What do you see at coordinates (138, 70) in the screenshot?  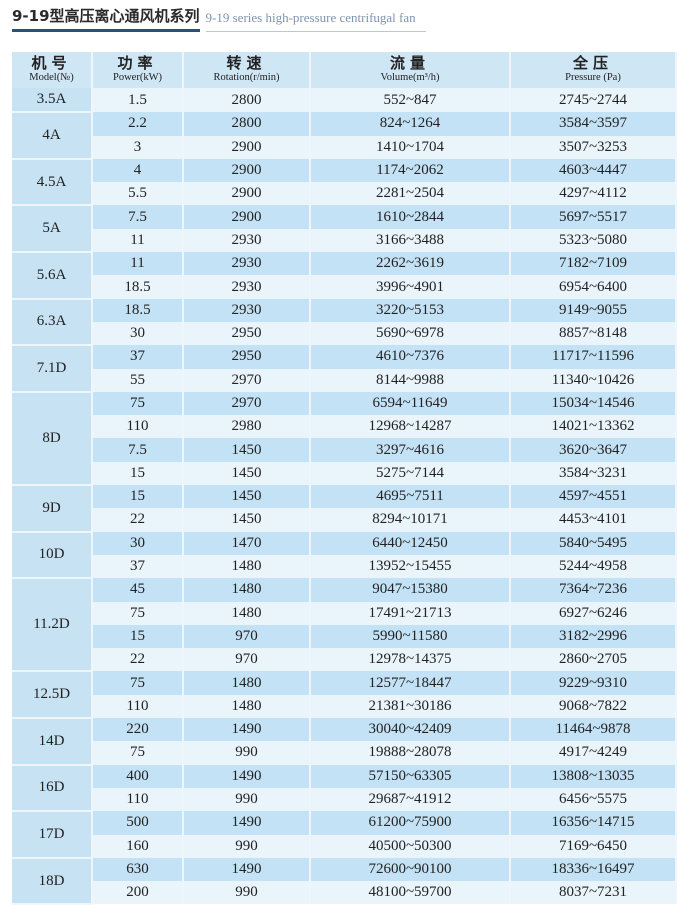 I see `header-power: 功率 Power(kW)` at bounding box center [138, 70].